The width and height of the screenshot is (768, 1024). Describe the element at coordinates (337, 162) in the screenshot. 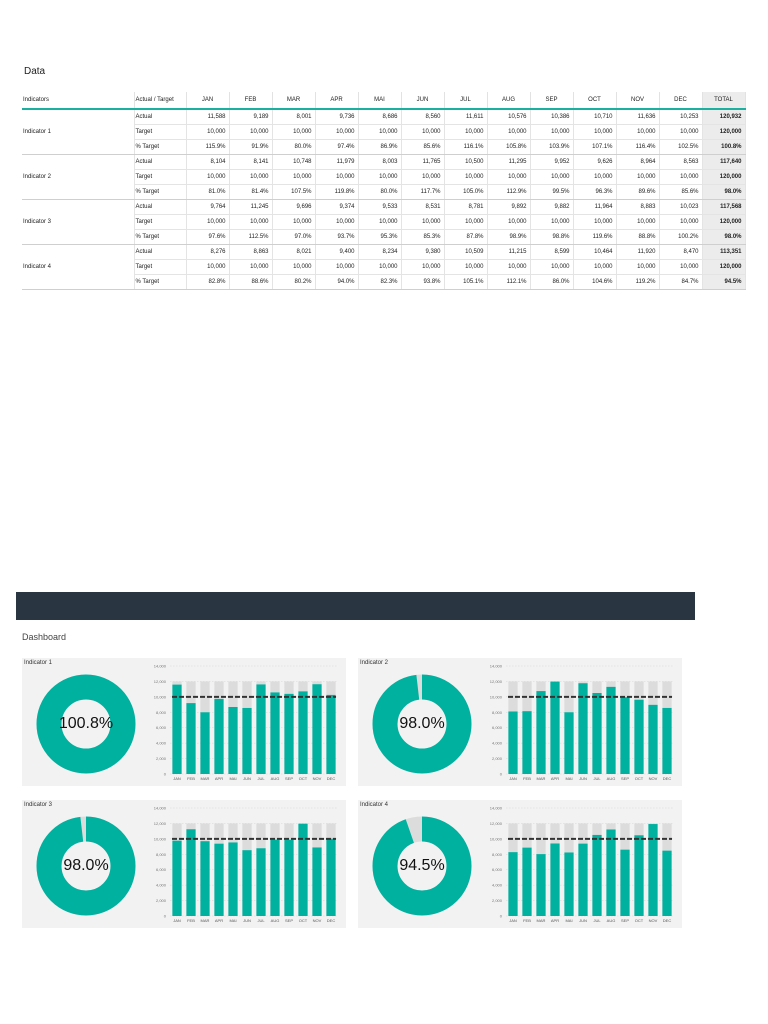

I see `value-cell: 11,979` at that location.